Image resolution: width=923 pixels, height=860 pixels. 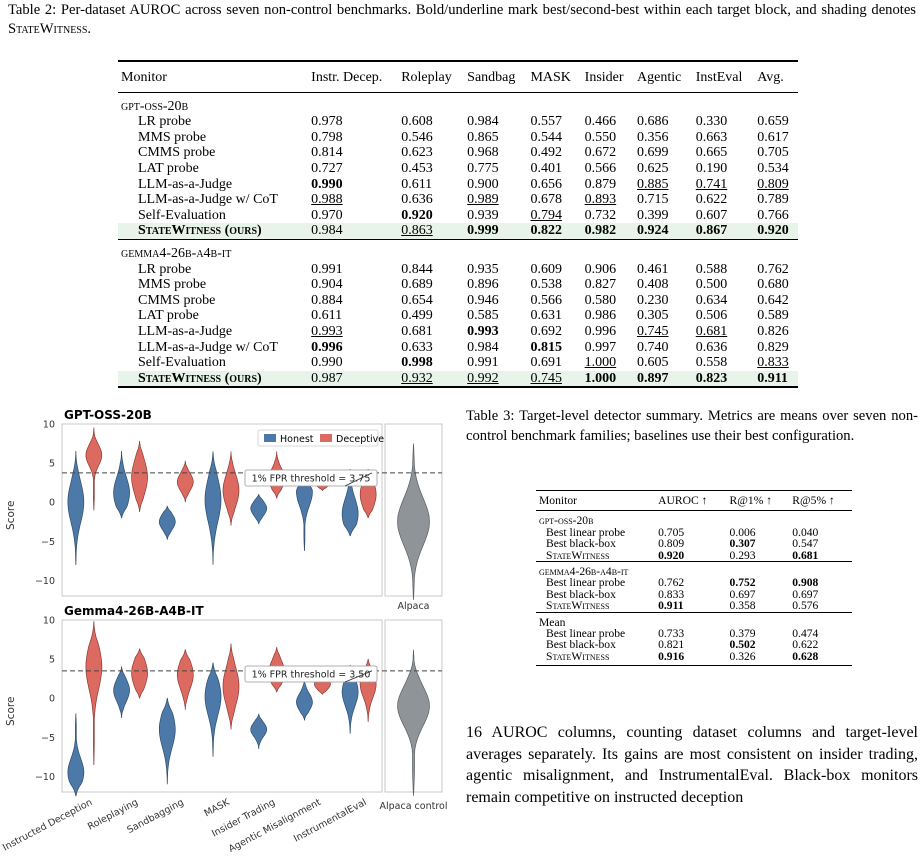 What do you see at coordinates (663, 76) in the screenshot?
I see `table2-col-header: Agentic` at bounding box center [663, 76].